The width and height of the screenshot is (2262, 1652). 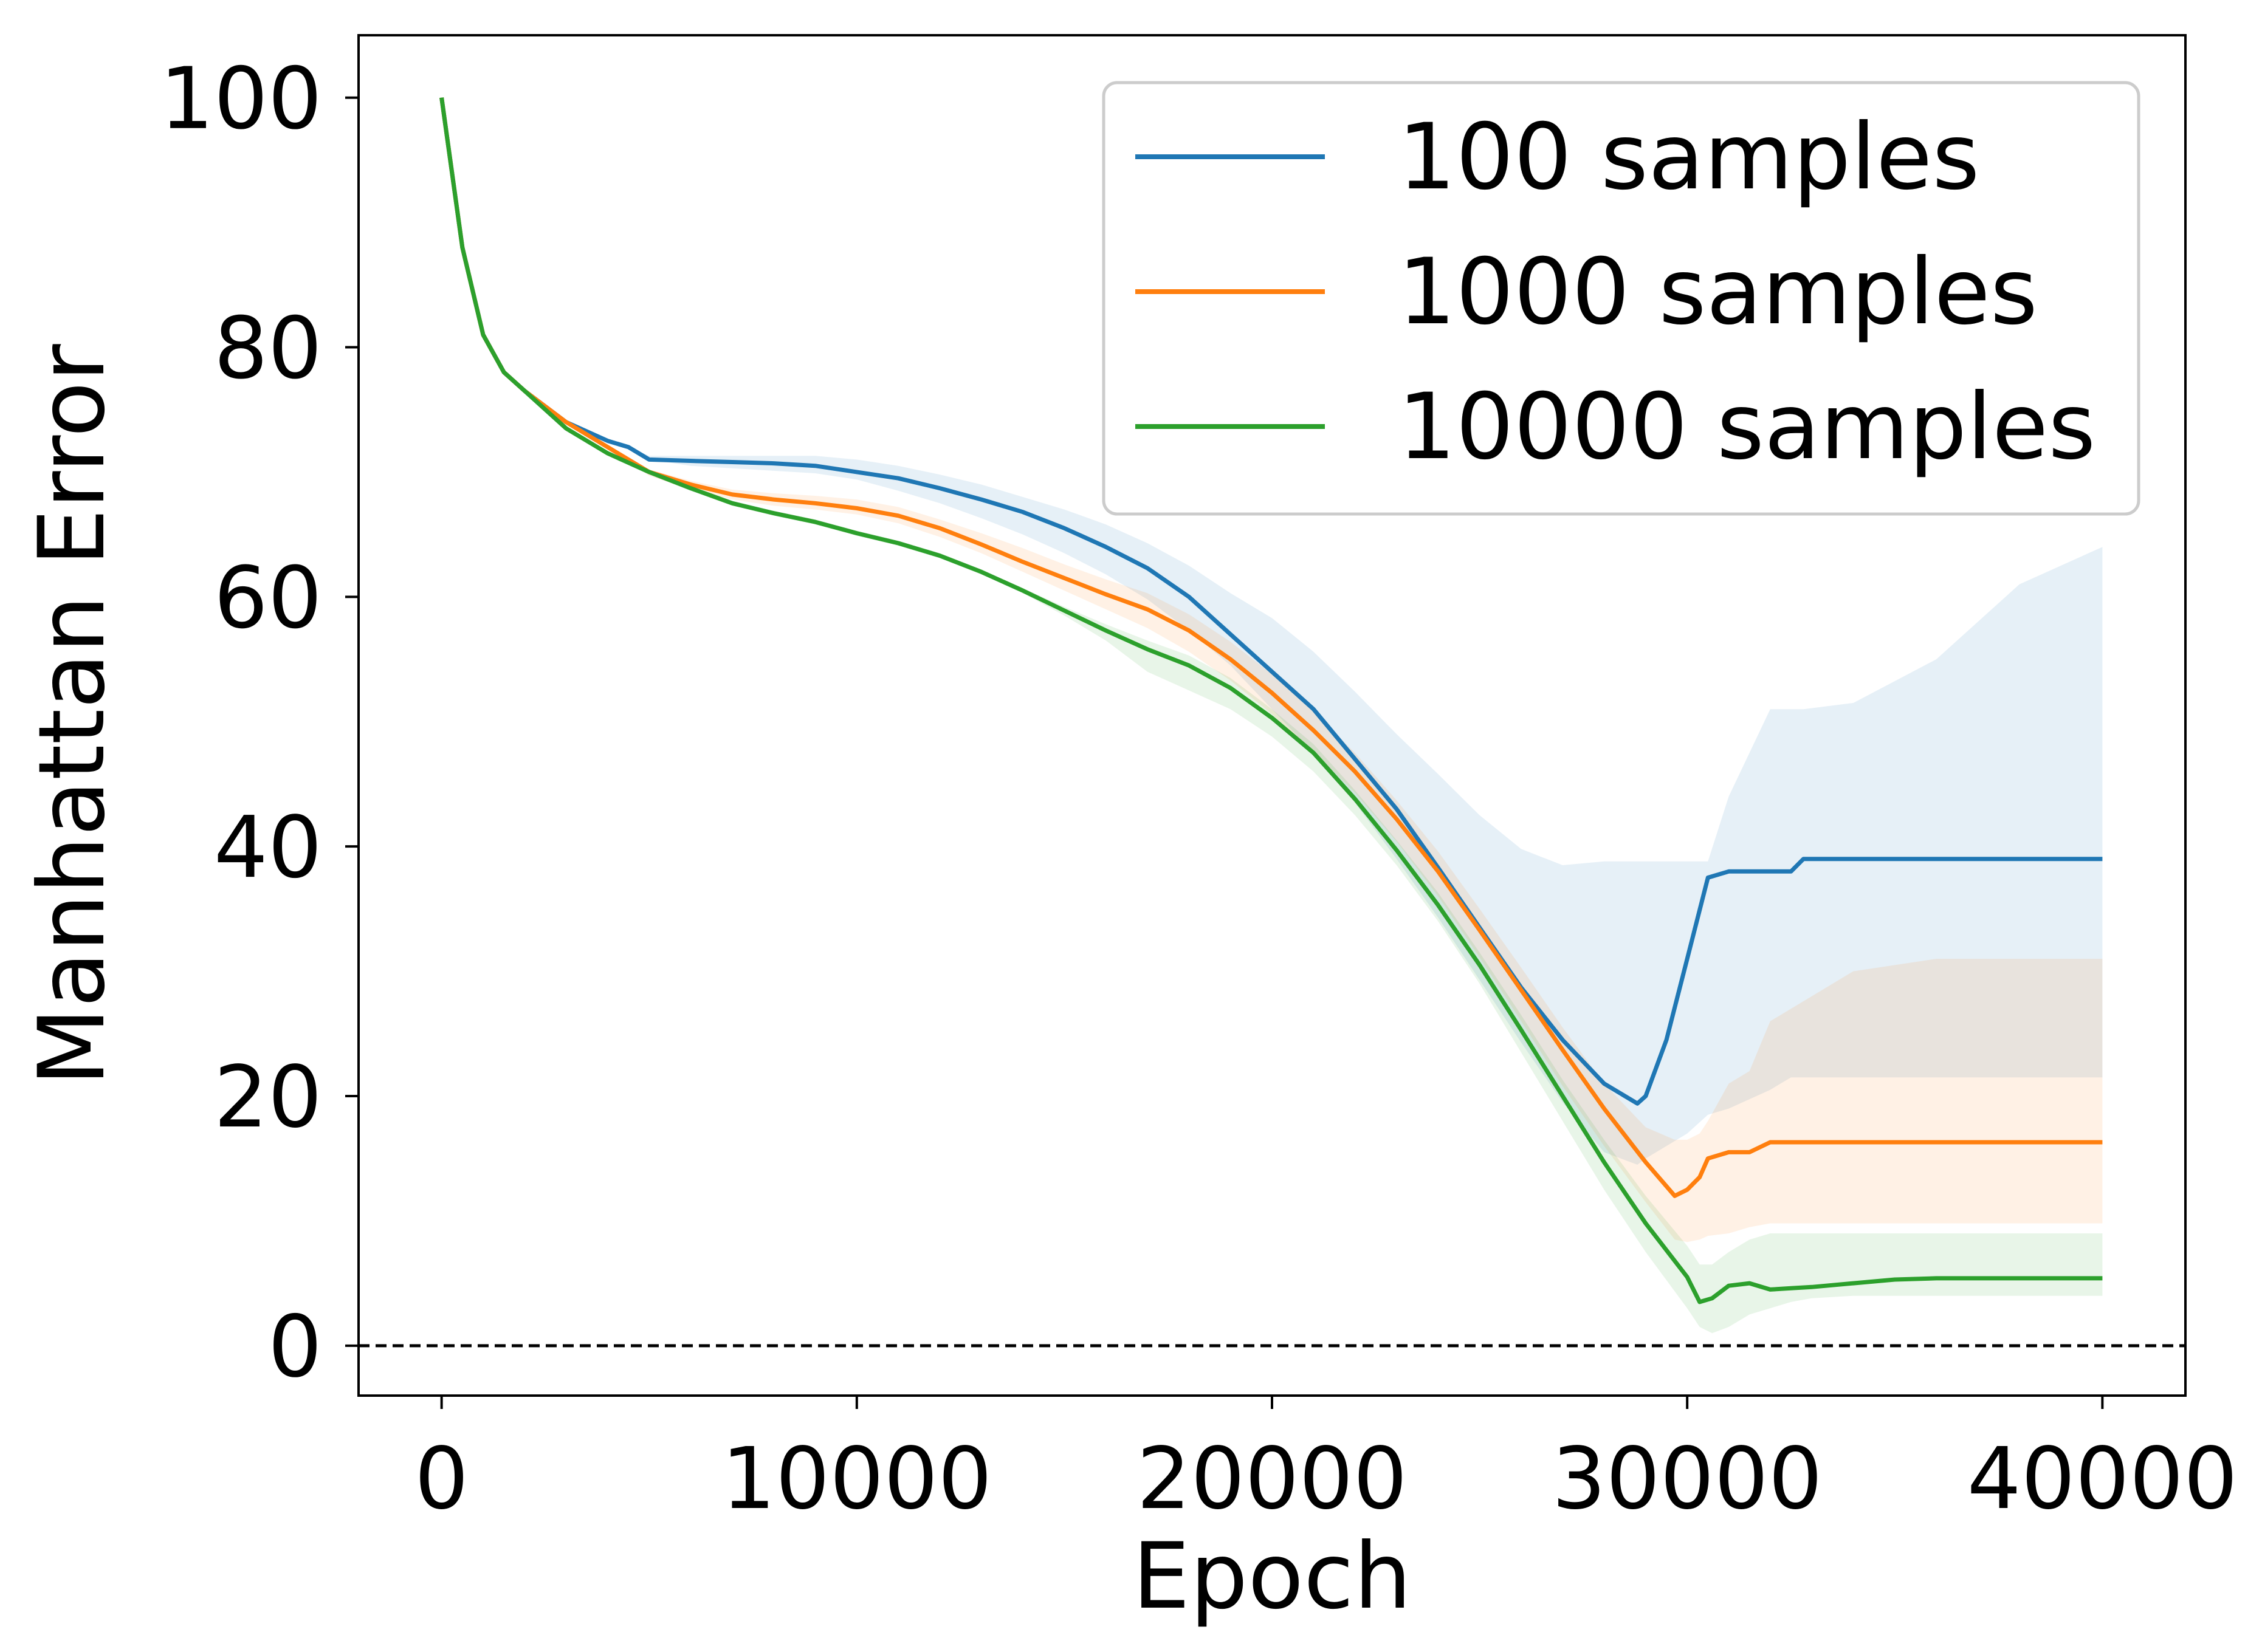 I want to click on y-tick-label: 40, so click(x=268, y=847).